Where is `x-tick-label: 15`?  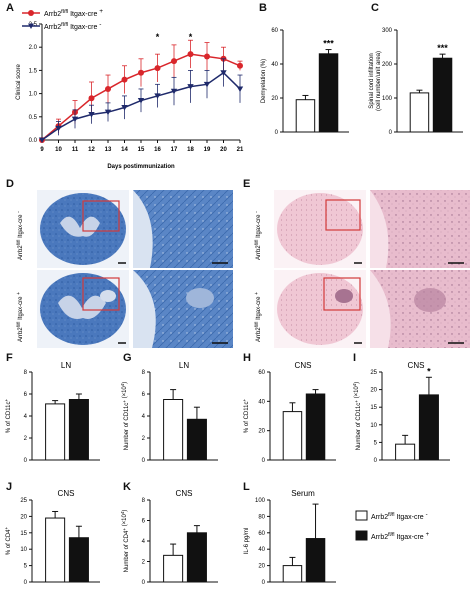
x-tick-label: 15 is located at coordinates (141, 150).